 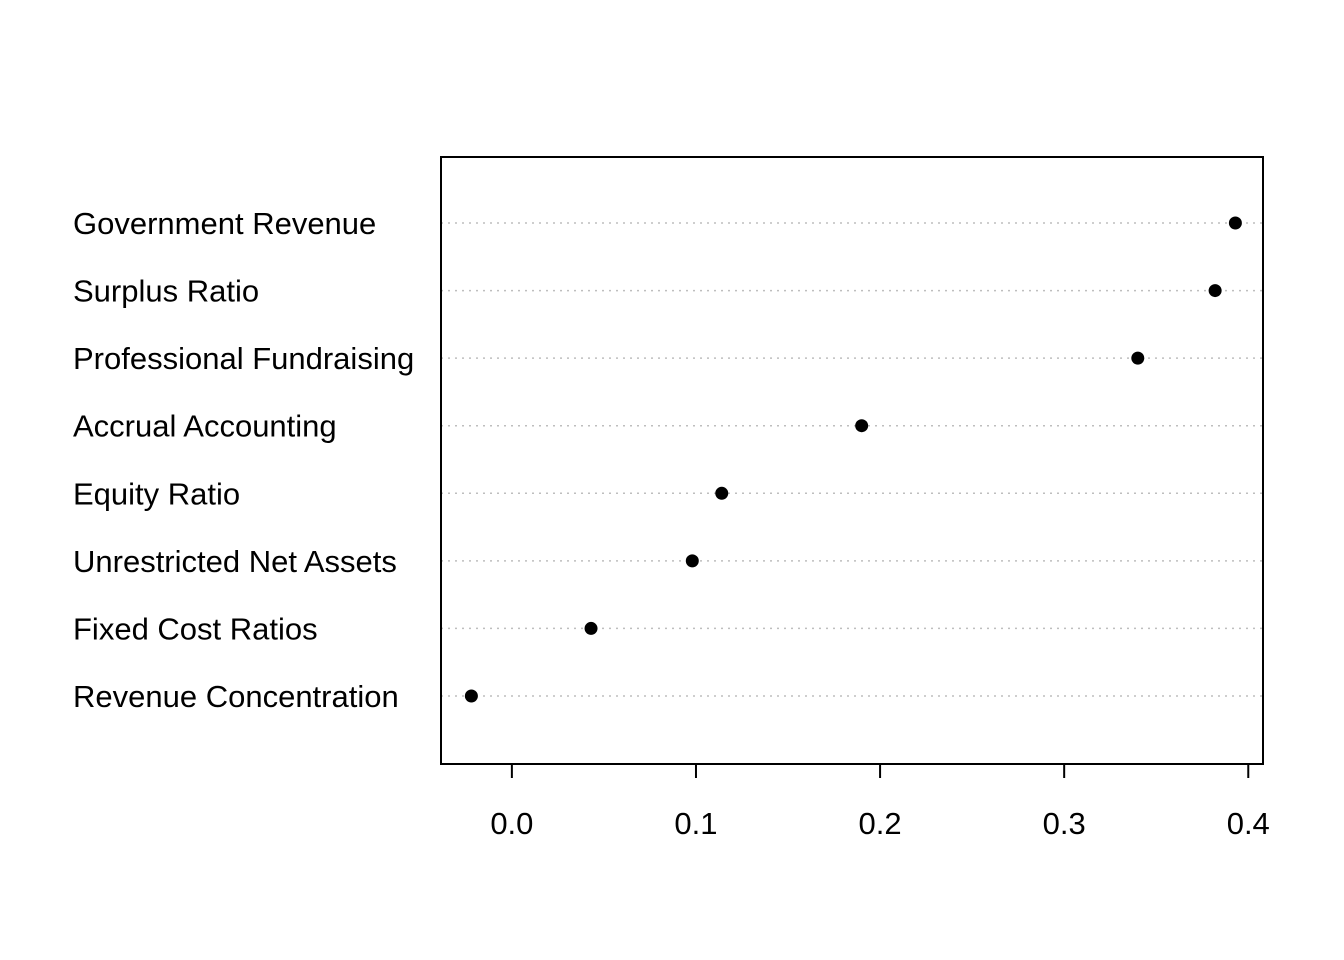 What do you see at coordinates (1248, 823) in the screenshot?
I see `x-tick-label: 0.4` at bounding box center [1248, 823].